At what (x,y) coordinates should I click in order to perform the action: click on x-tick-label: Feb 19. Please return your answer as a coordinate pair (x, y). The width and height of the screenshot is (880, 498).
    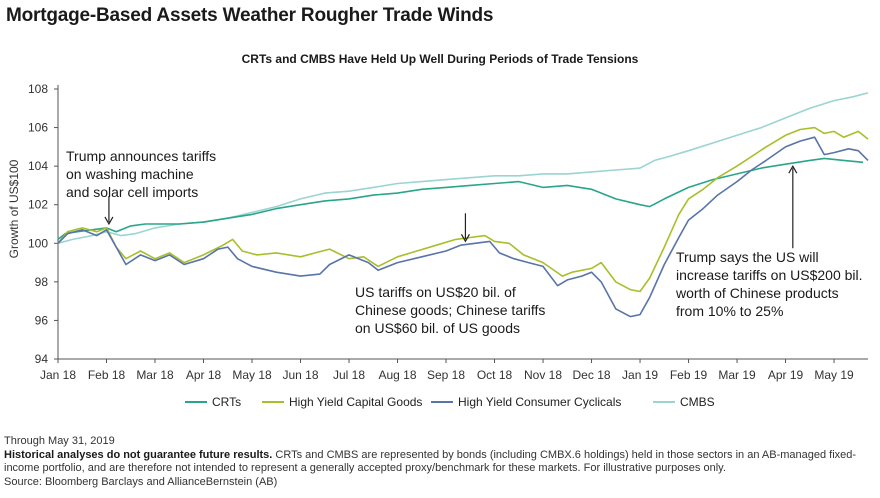
    Looking at the image, I should click on (689, 375).